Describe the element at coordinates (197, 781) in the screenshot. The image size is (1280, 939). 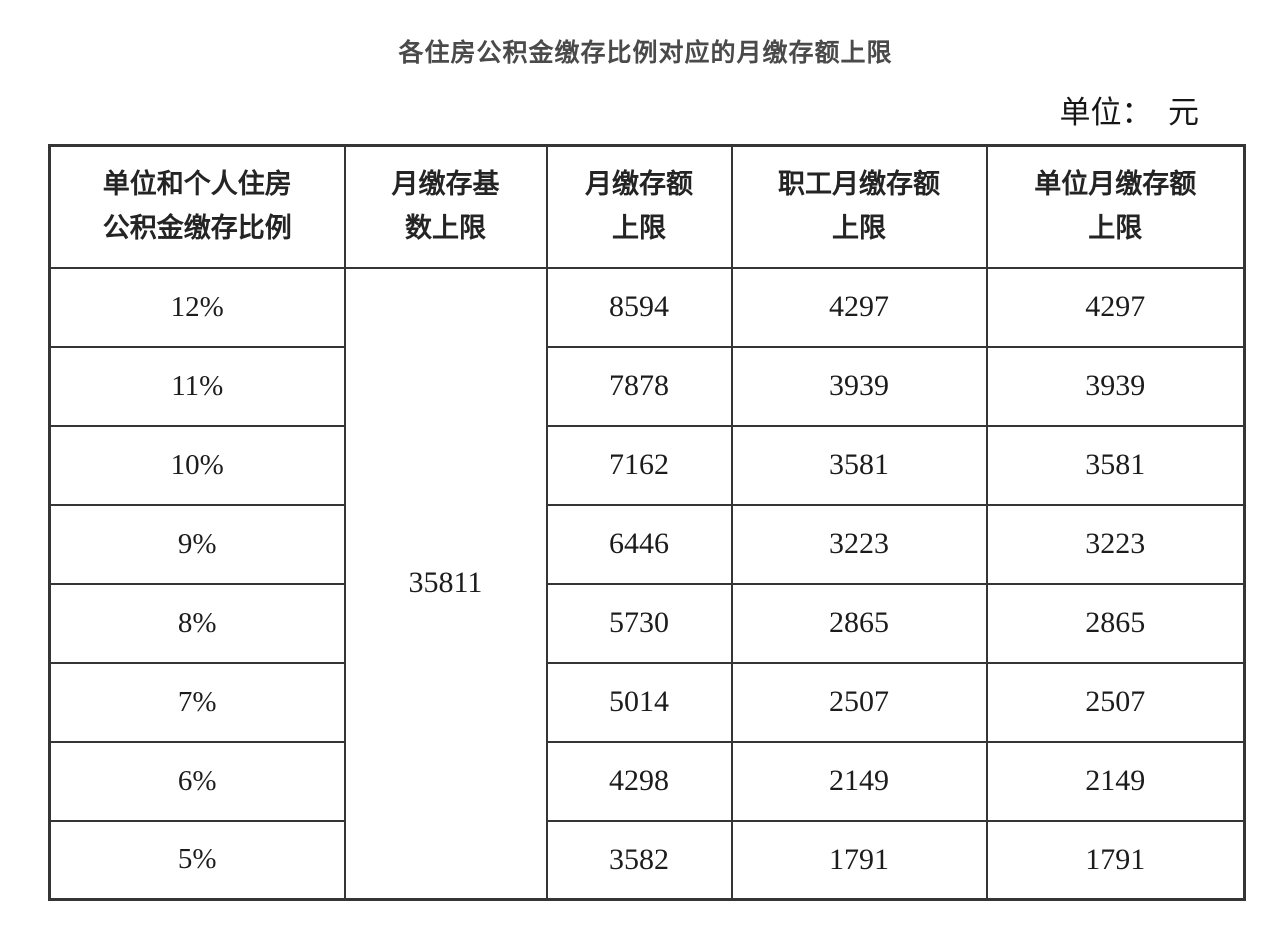
I see `cell-ratio: 6%` at that location.